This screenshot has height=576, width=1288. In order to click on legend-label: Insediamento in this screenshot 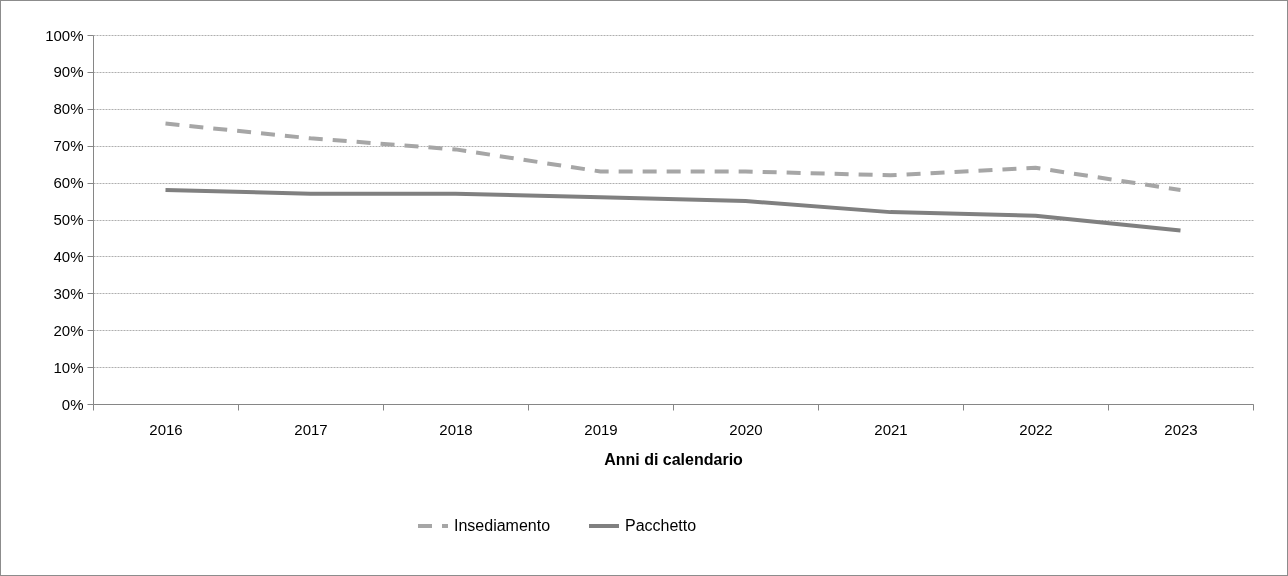, I will do `click(502, 525)`.